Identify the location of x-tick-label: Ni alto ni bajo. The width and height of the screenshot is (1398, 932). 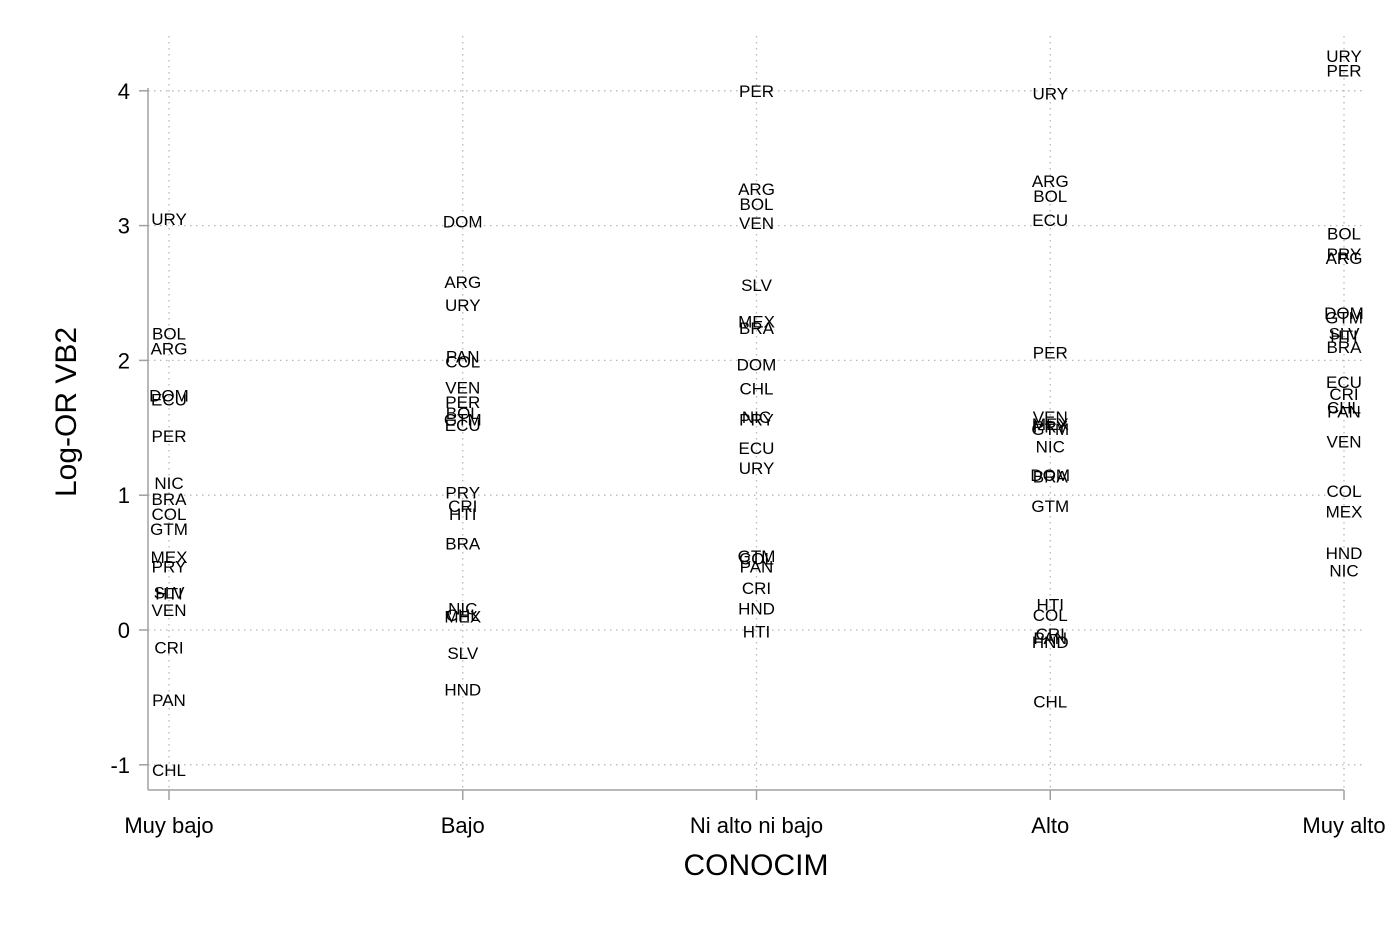
(756, 825).